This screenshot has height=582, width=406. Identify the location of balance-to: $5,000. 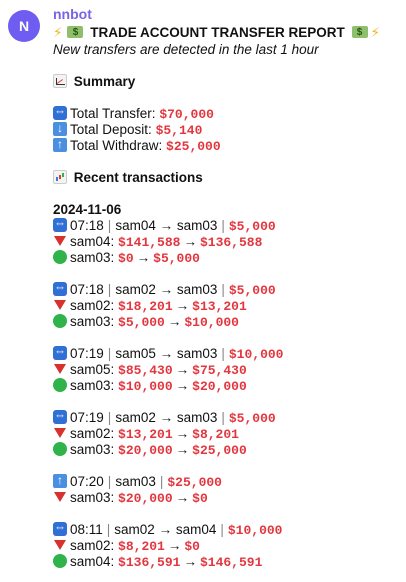
(176, 258).